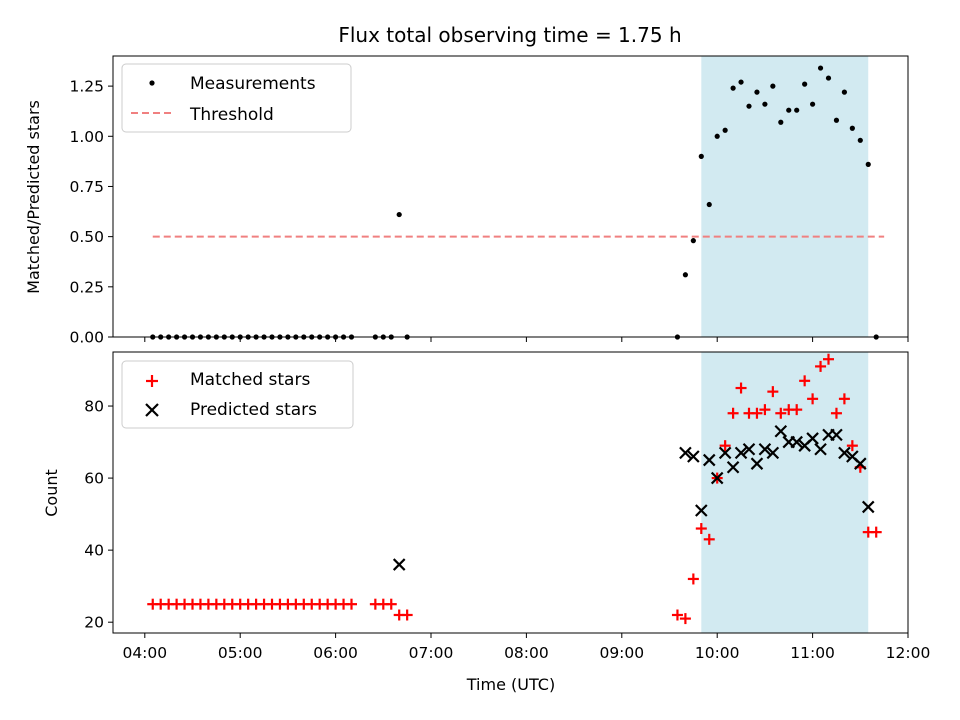 The width and height of the screenshot is (960, 720). What do you see at coordinates (51, 493) in the screenshot?
I see `bottom-y-axis-label: Count` at bounding box center [51, 493].